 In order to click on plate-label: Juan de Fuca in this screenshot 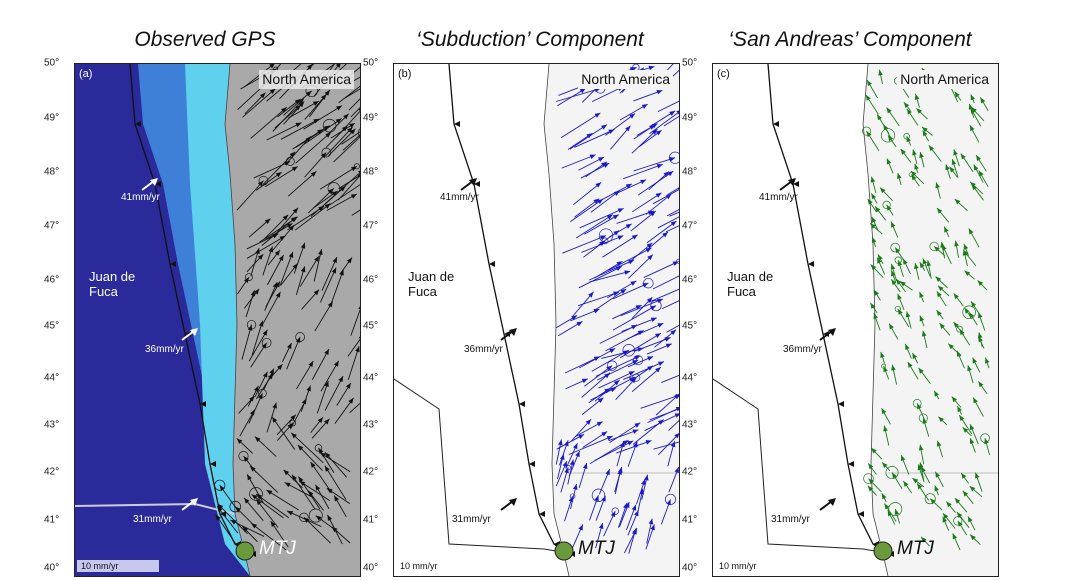, I will do `click(431, 284)`.